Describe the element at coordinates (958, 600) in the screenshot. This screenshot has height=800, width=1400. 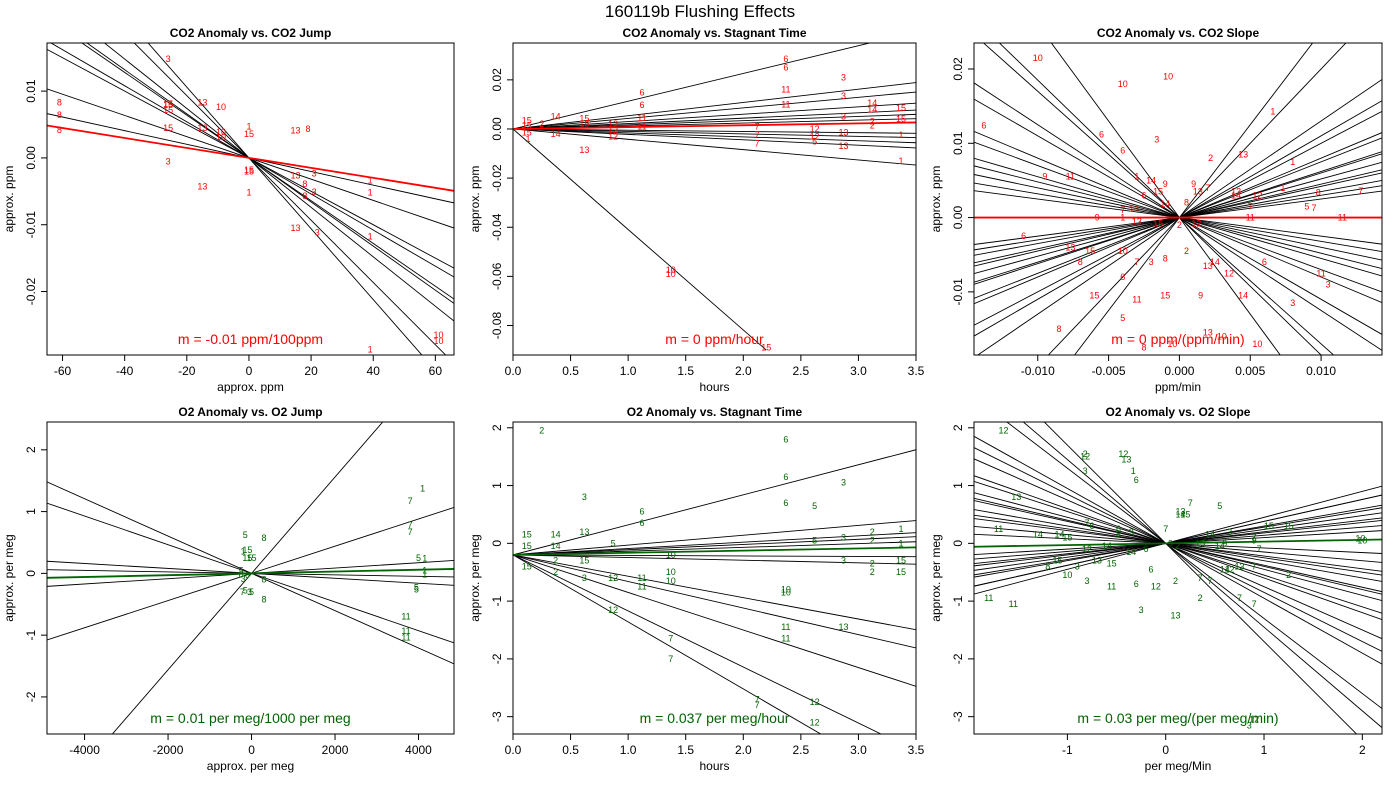
I see `y-tick-label: -1` at that location.